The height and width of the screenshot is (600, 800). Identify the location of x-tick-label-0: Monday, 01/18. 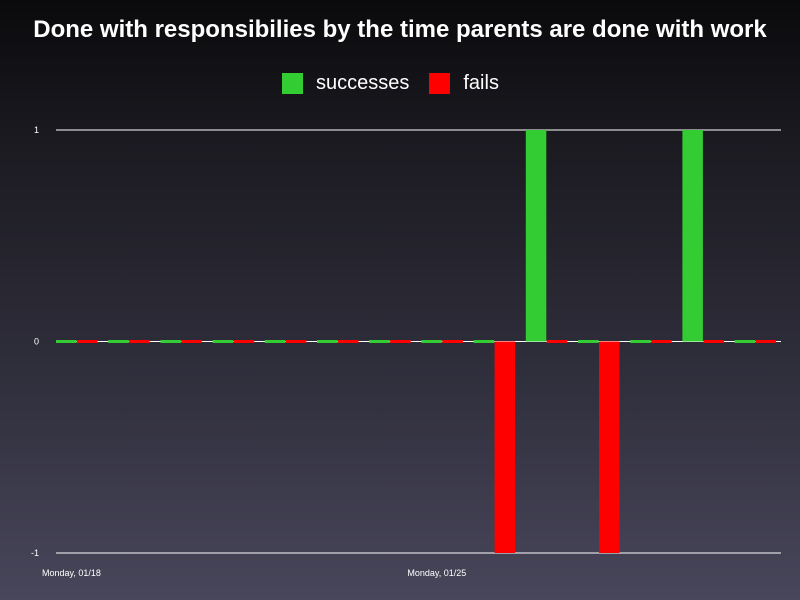
(71, 573).